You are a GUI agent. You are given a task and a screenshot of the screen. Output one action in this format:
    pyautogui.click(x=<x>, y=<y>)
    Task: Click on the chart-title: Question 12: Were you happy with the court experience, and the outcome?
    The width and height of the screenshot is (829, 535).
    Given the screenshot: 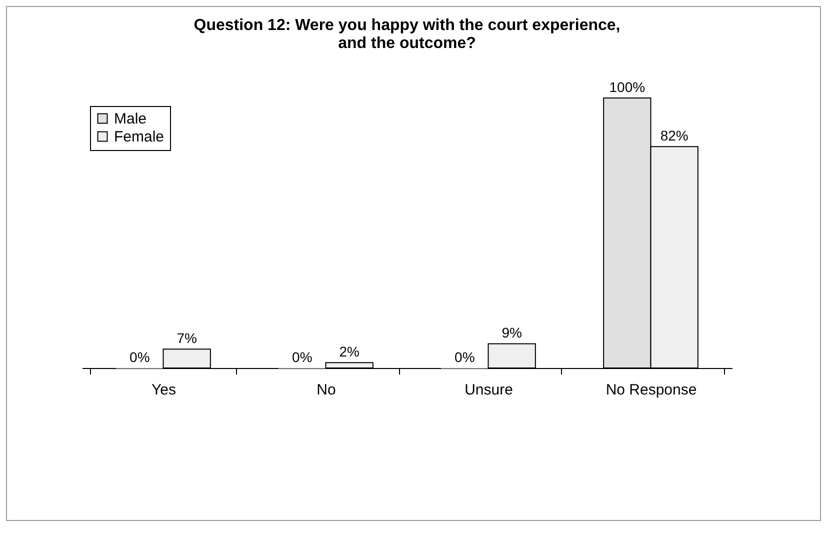 What is the action you would take?
    pyautogui.click(x=407, y=34)
    